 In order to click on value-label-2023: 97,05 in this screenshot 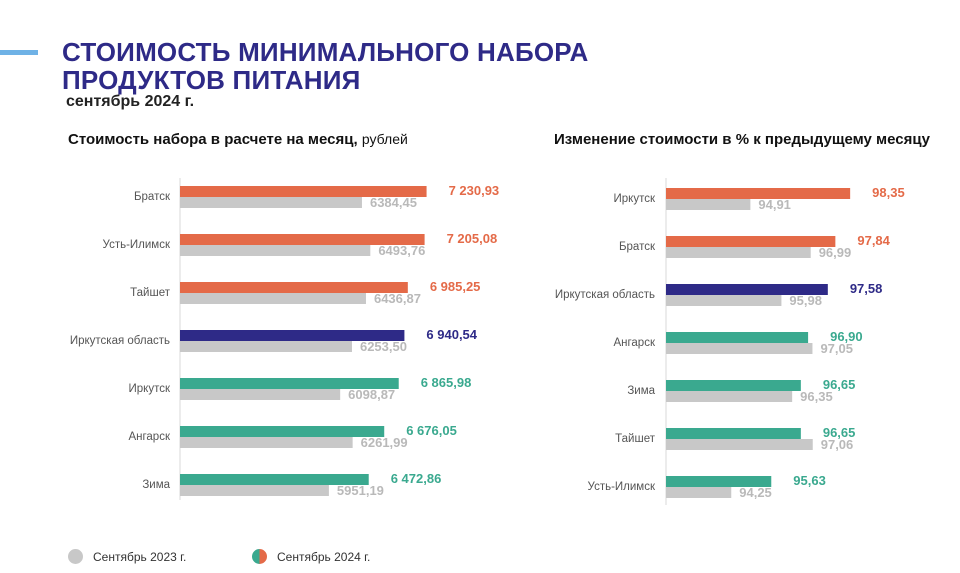, I will do `click(836, 348)`.